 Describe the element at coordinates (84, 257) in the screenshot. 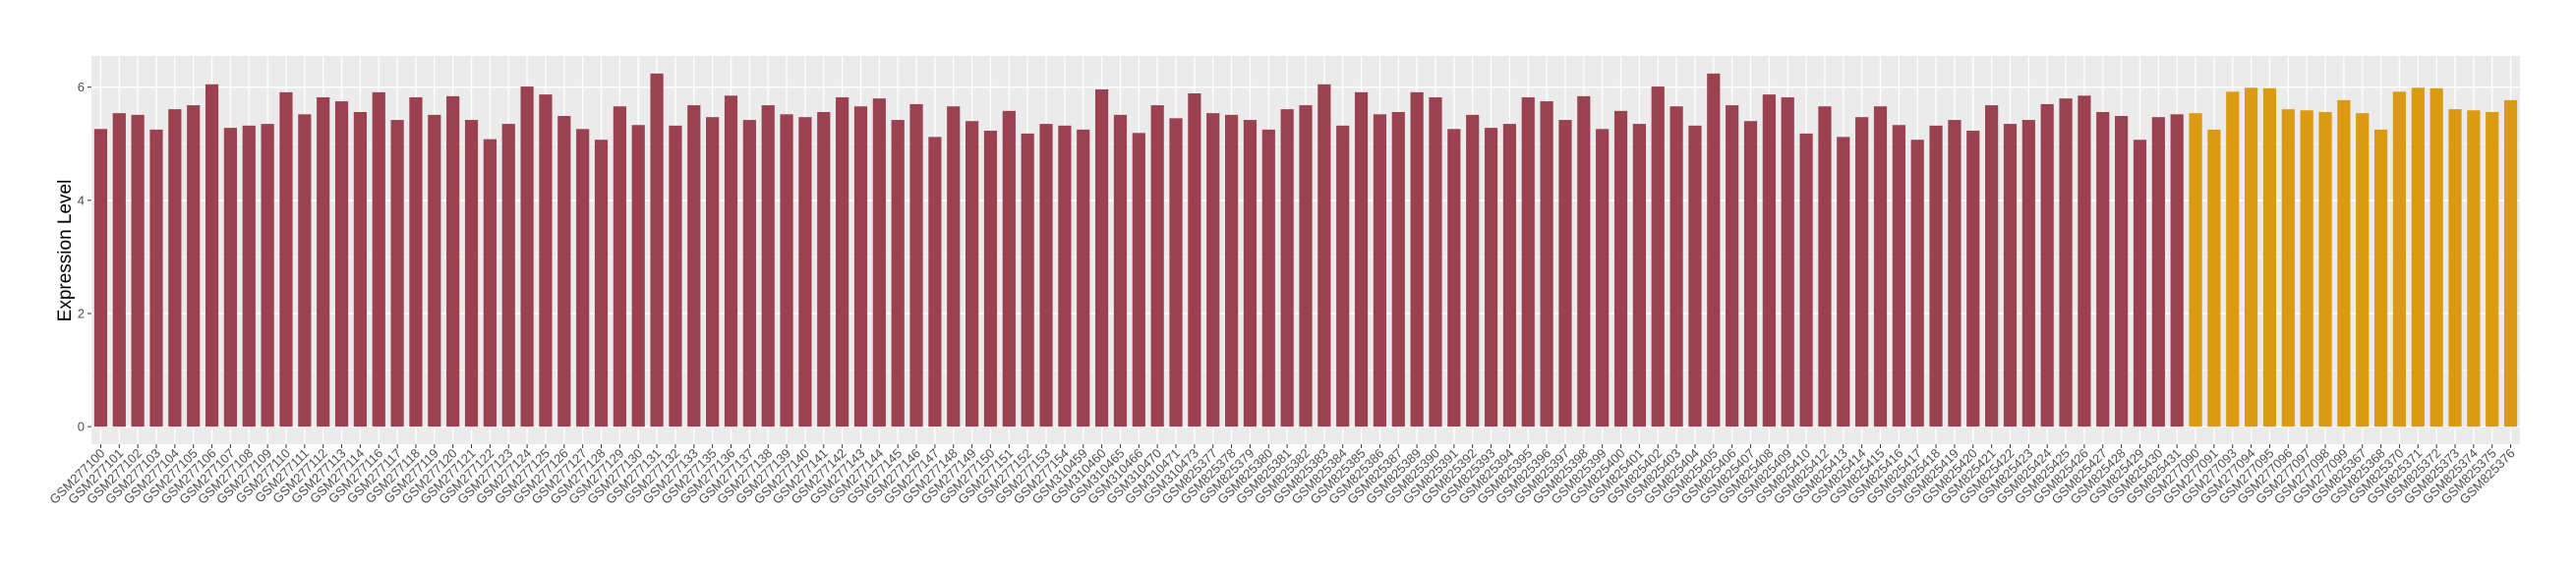

I see `y-axis: 0 2 4 6` at that location.